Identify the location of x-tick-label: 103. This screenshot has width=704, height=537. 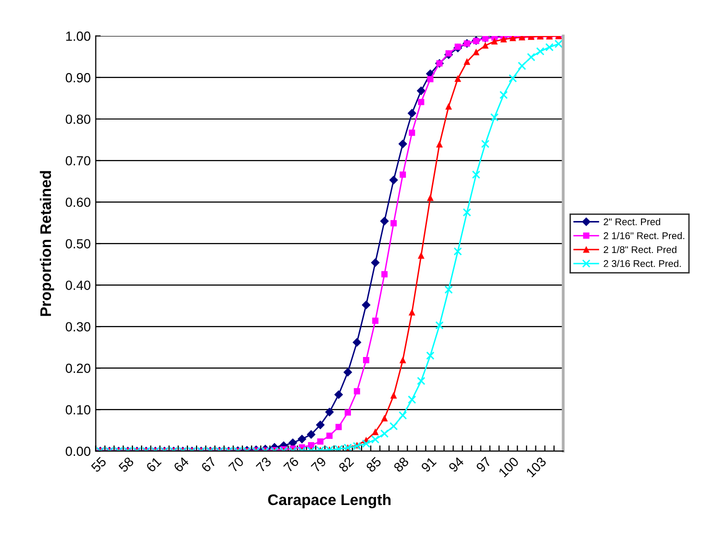
(536, 467).